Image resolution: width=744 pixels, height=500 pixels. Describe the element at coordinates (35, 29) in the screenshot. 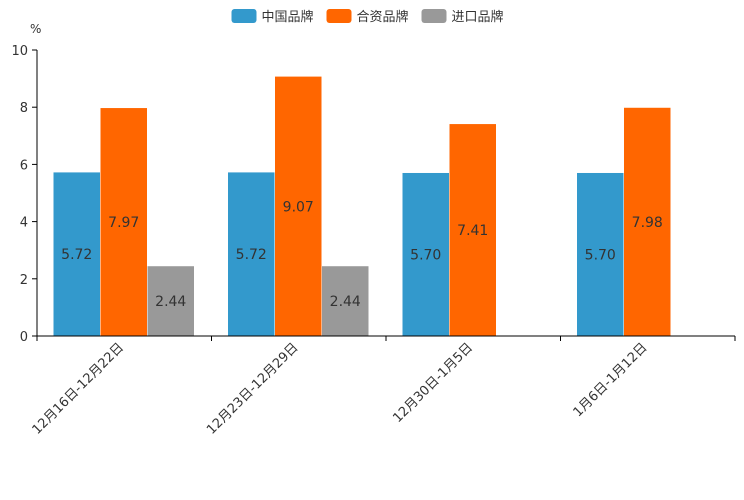

I see `y-axis-unit-label: %` at that location.